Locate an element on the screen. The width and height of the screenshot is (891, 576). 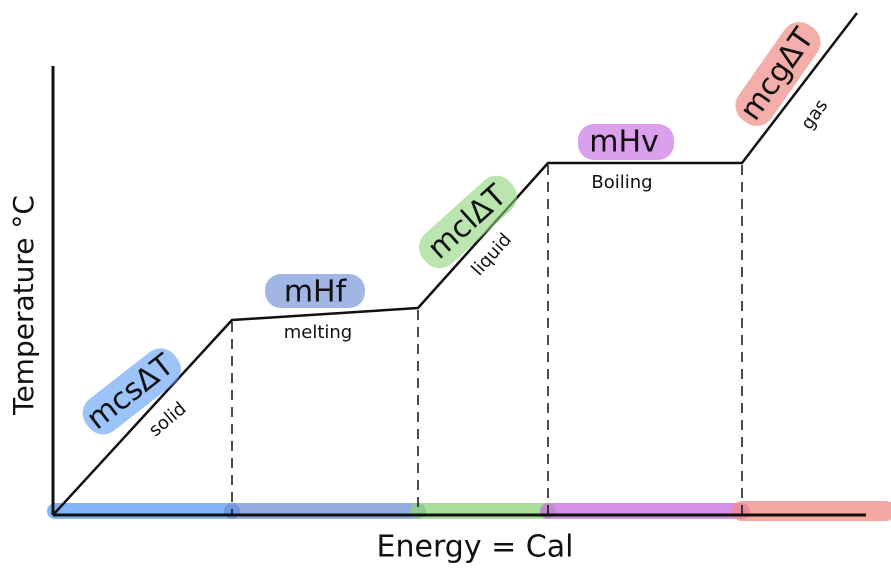
highlight-melting is located at coordinates (315, 291).